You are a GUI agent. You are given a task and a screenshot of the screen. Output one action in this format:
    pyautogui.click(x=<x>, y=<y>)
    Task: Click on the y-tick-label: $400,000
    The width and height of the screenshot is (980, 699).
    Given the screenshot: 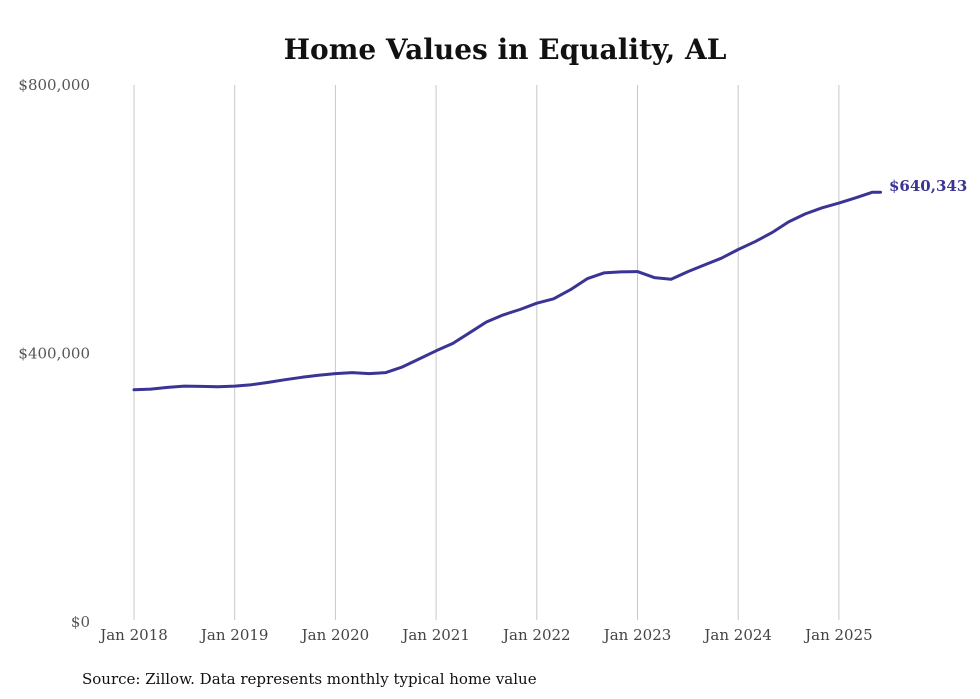 What is the action you would take?
    pyautogui.click(x=54, y=354)
    